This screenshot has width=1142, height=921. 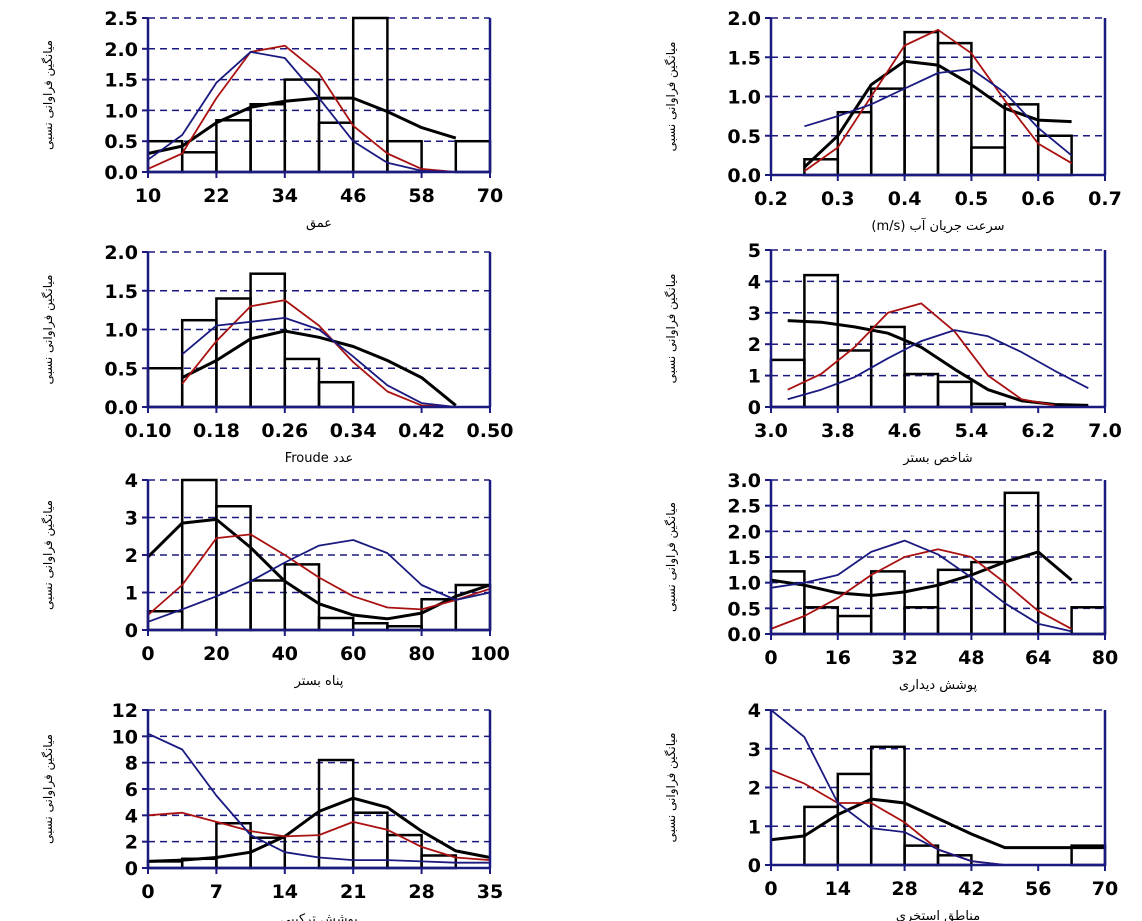 I want to click on y-tick-label: 3.0, so click(x=744, y=481).